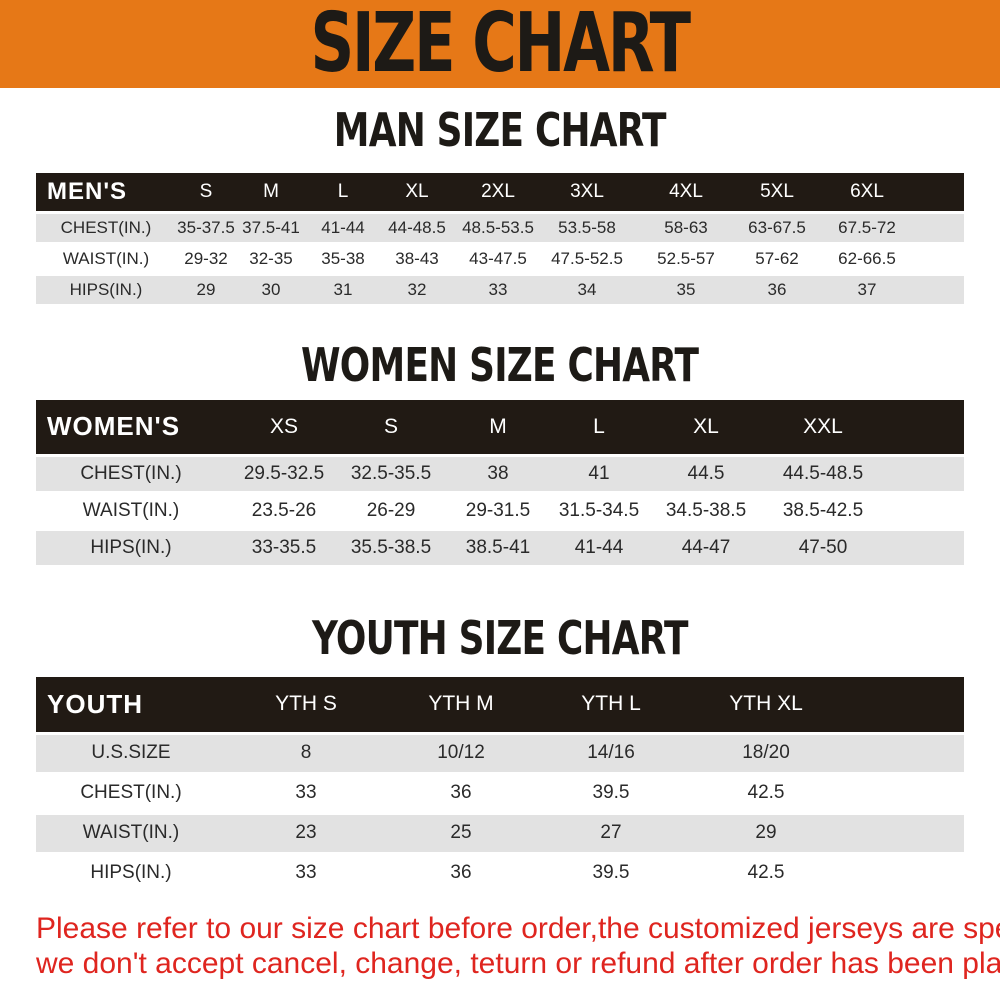 This screenshot has height=1000, width=1000. I want to click on value-cell: 38, so click(498, 475).